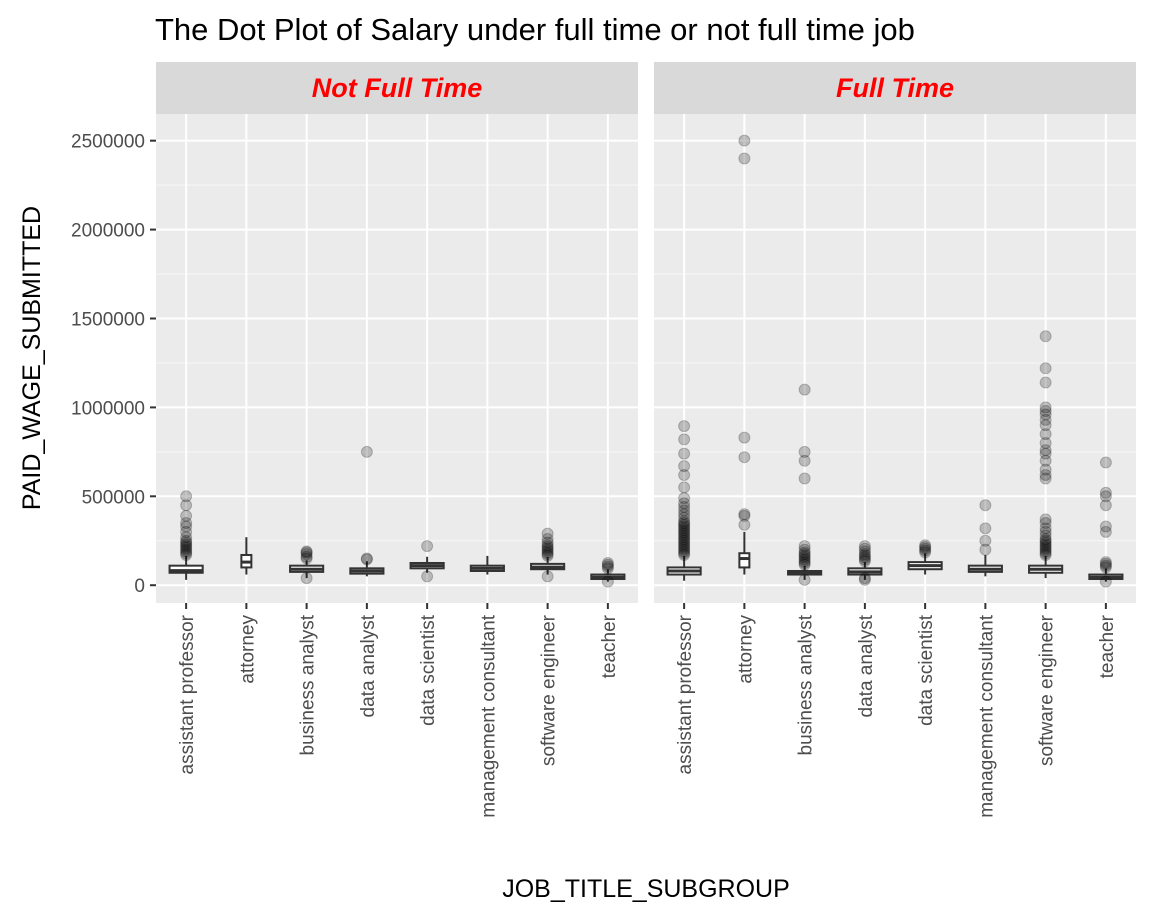 The width and height of the screenshot is (1152, 921). Describe the element at coordinates (113, 497) in the screenshot. I see `y-tick-label: 500000` at that location.